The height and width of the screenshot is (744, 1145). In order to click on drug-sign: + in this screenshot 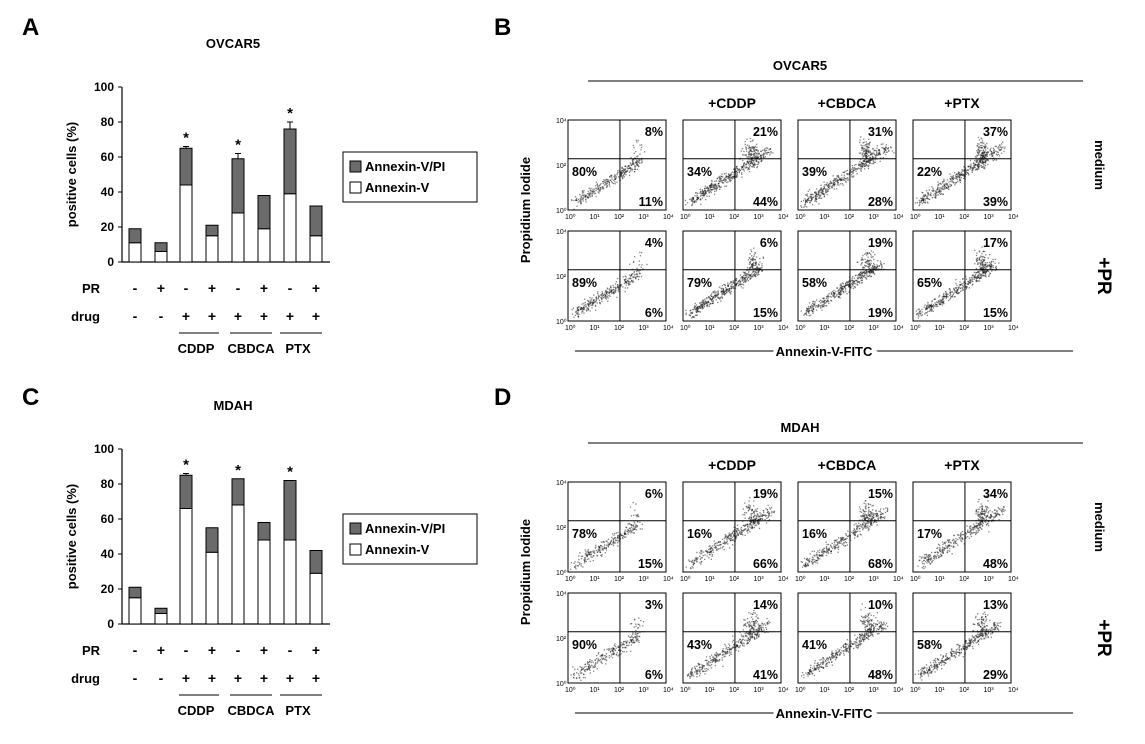, I will do `click(212, 316)`.